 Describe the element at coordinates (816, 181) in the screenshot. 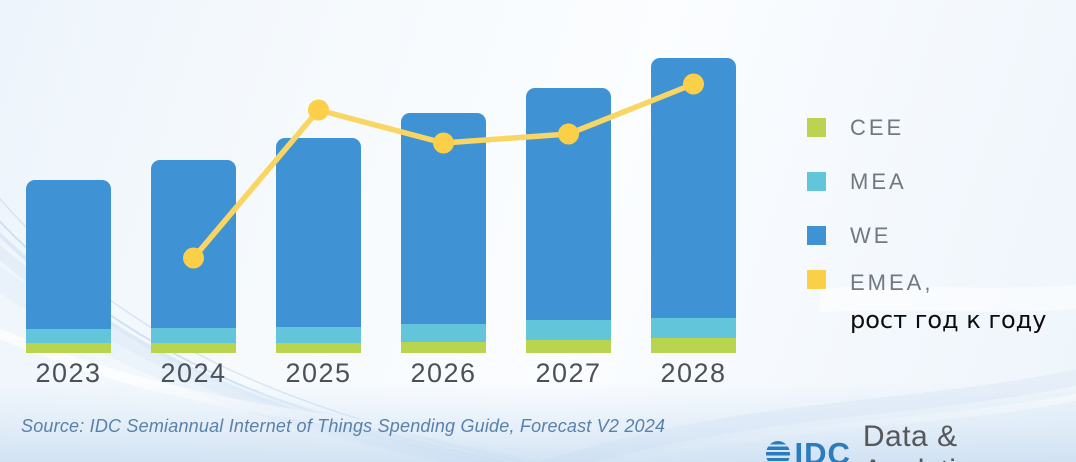

I see `mea-swatch-icon` at that location.